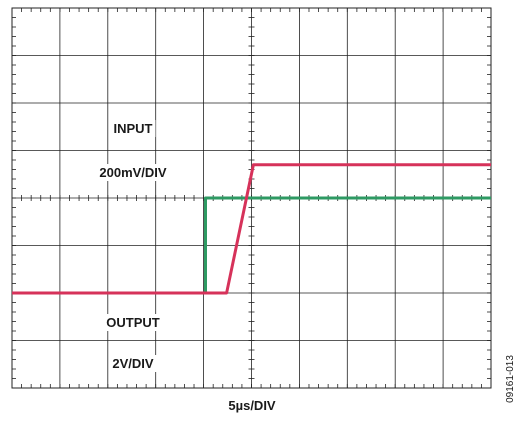 The height and width of the screenshot is (422, 518). I want to click on input-channel-label: INPUT, so click(133, 128).